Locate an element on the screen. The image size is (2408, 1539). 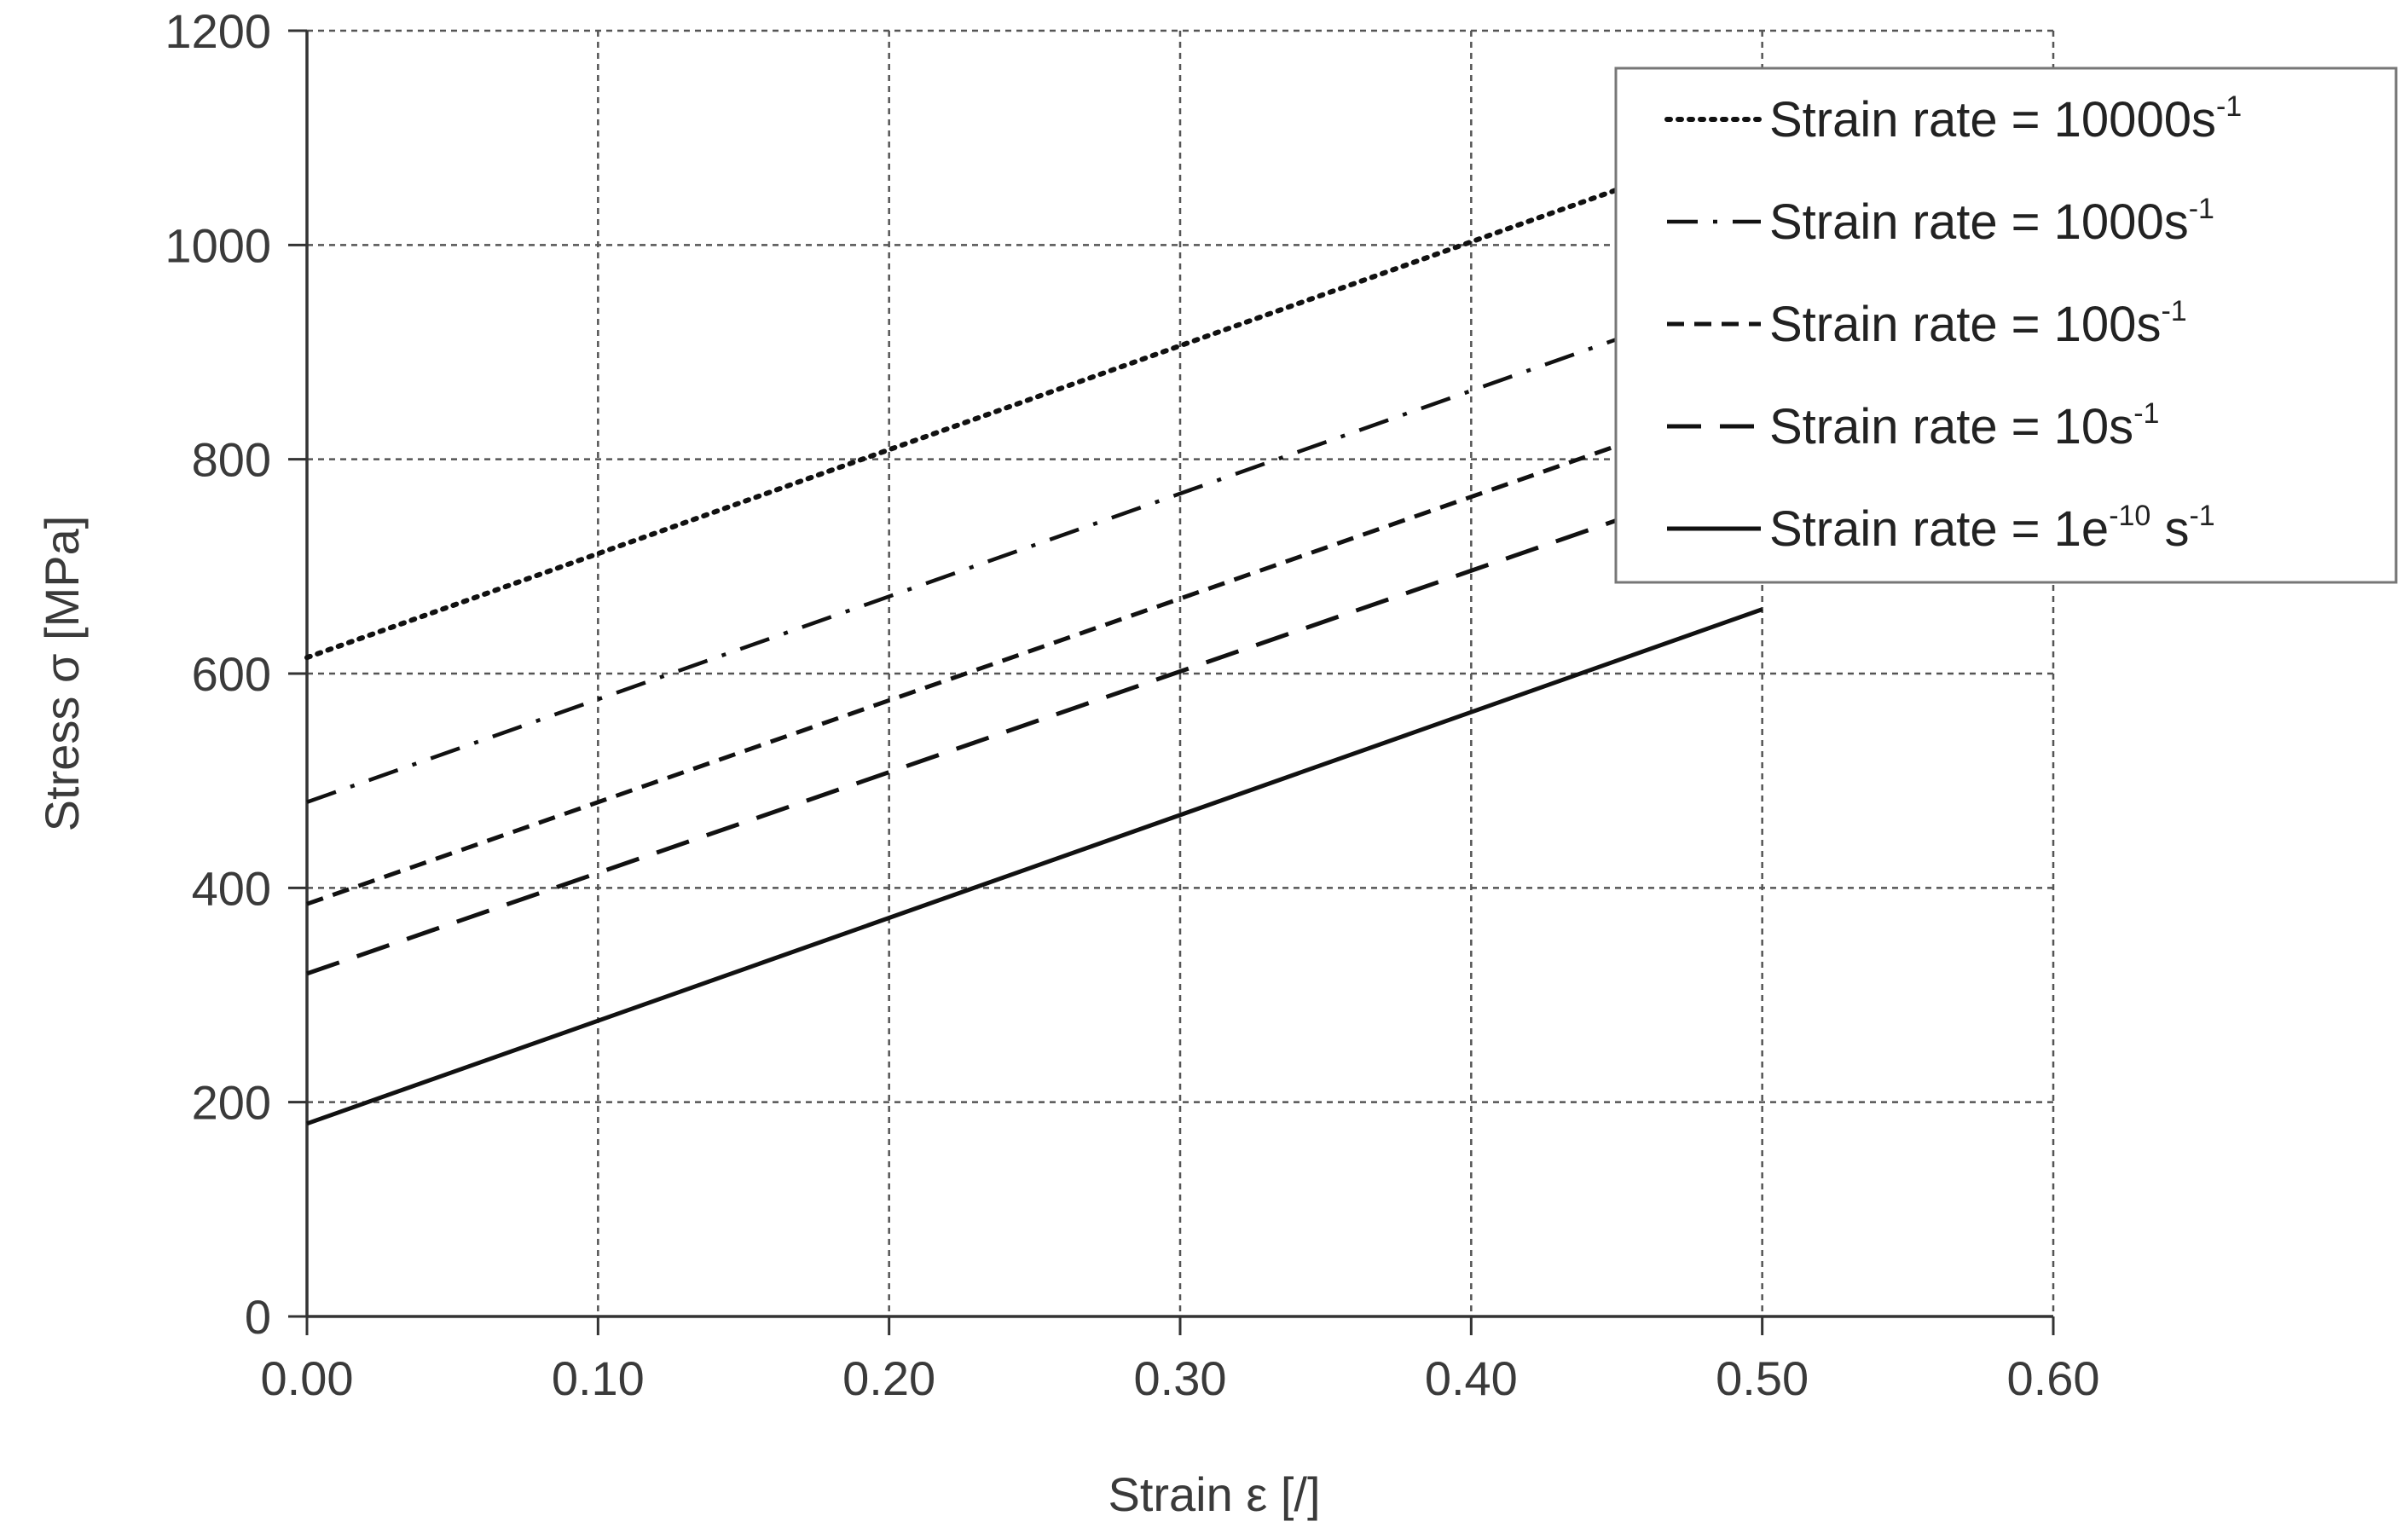
x-axis-title: Strain ε [/] is located at coordinates (1214, 1494).